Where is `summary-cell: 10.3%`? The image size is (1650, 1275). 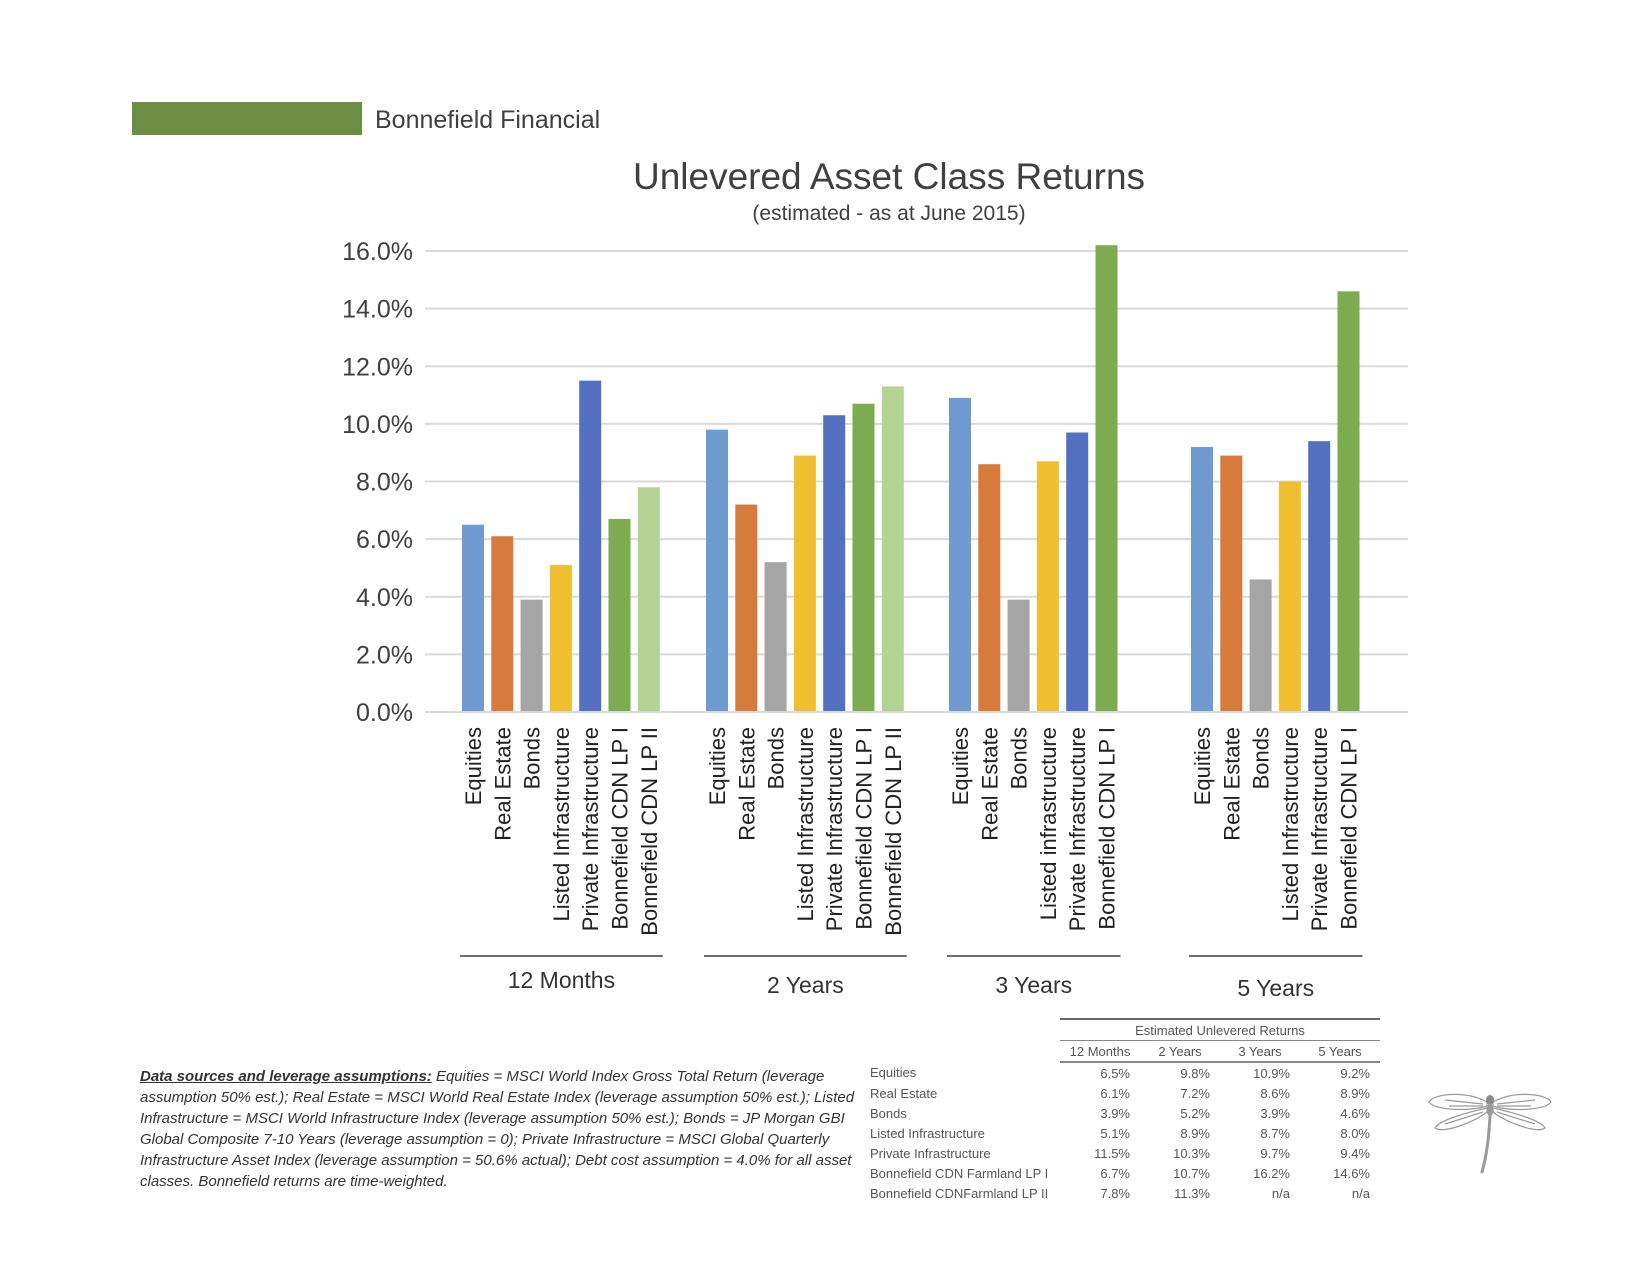
summary-cell: 10.3% is located at coordinates (1191, 1153).